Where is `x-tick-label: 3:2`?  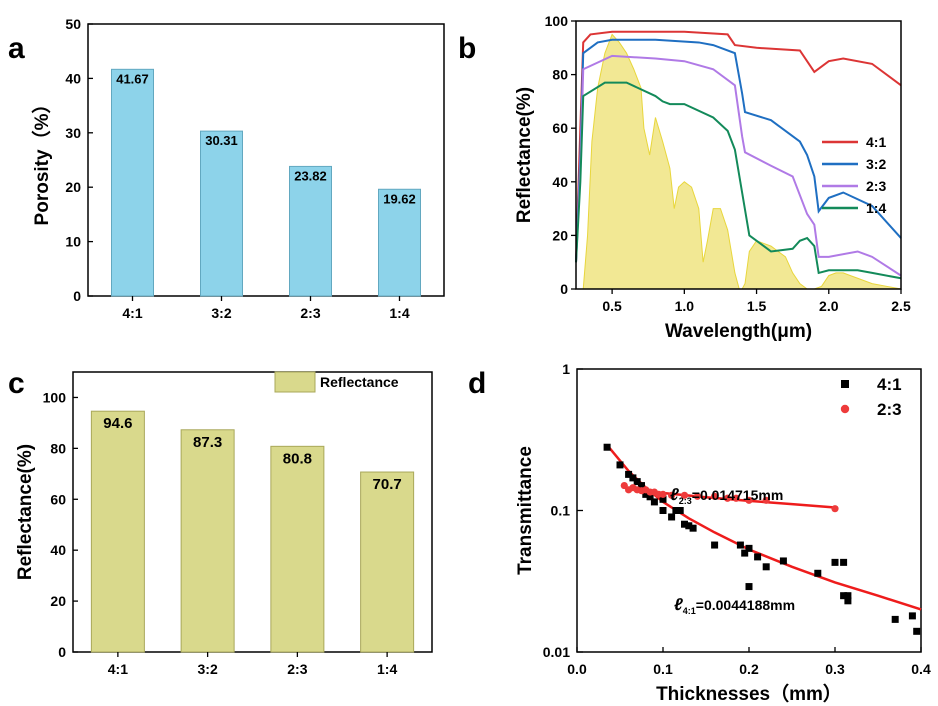 x-tick-label: 3:2 is located at coordinates (208, 669).